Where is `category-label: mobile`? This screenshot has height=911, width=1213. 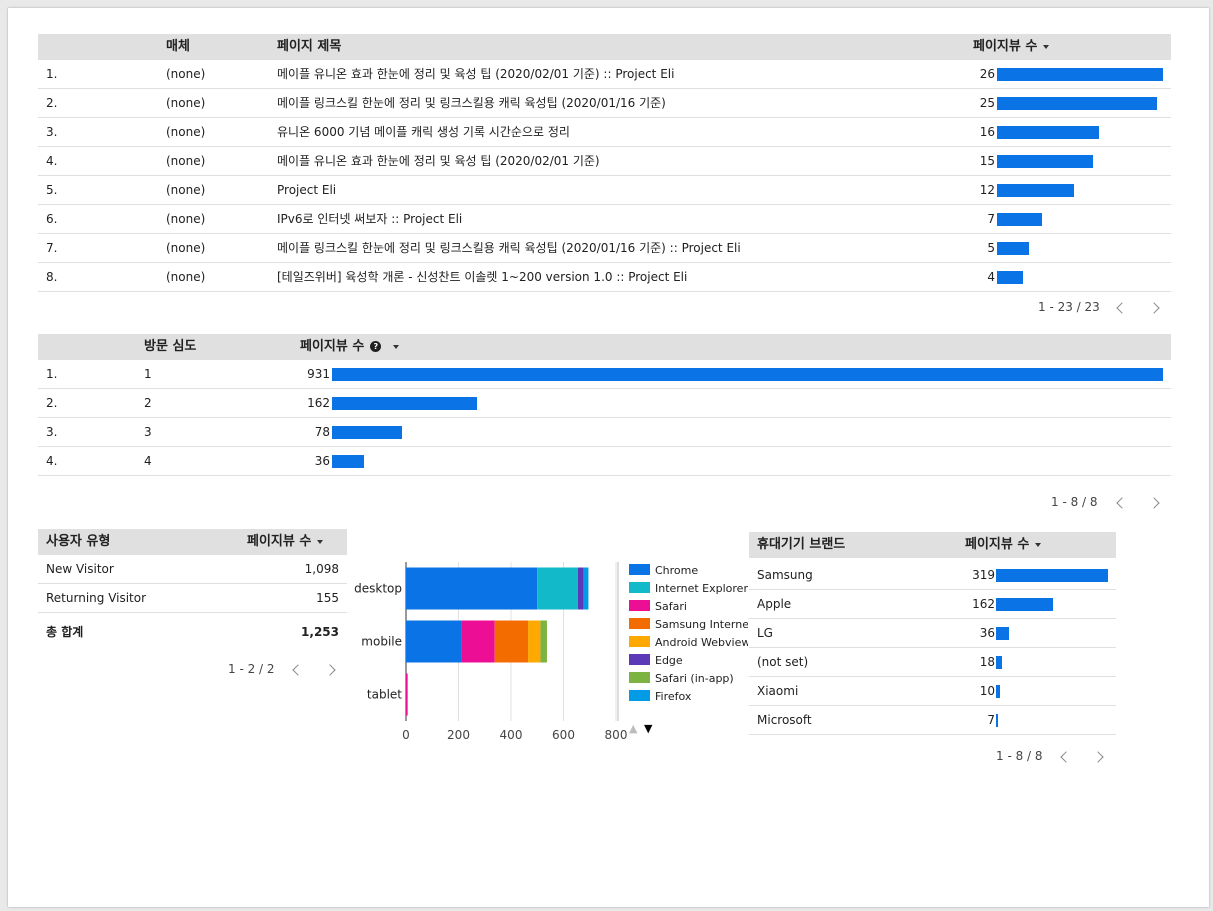 category-label: mobile is located at coordinates (381, 642).